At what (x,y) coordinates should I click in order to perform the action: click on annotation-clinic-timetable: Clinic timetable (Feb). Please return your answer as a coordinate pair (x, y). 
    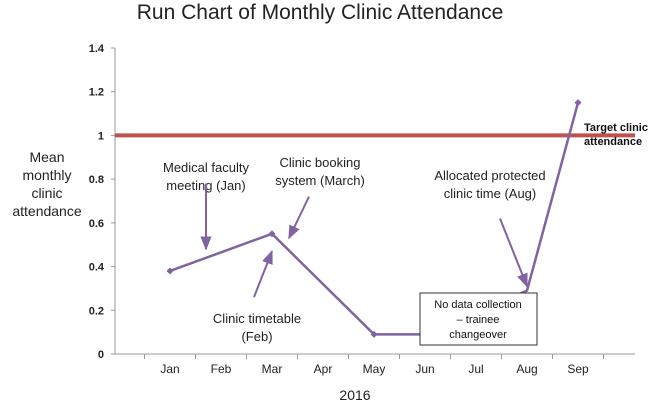
    Looking at the image, I should click on (257, 327).